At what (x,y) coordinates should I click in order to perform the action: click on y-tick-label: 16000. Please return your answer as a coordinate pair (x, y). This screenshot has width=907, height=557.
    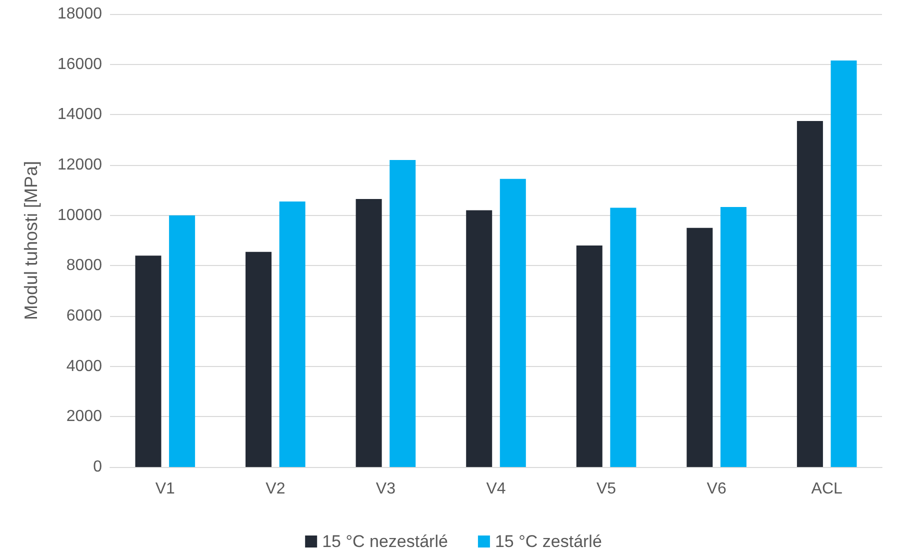
    Looking at the image, I should click on (80, 64).